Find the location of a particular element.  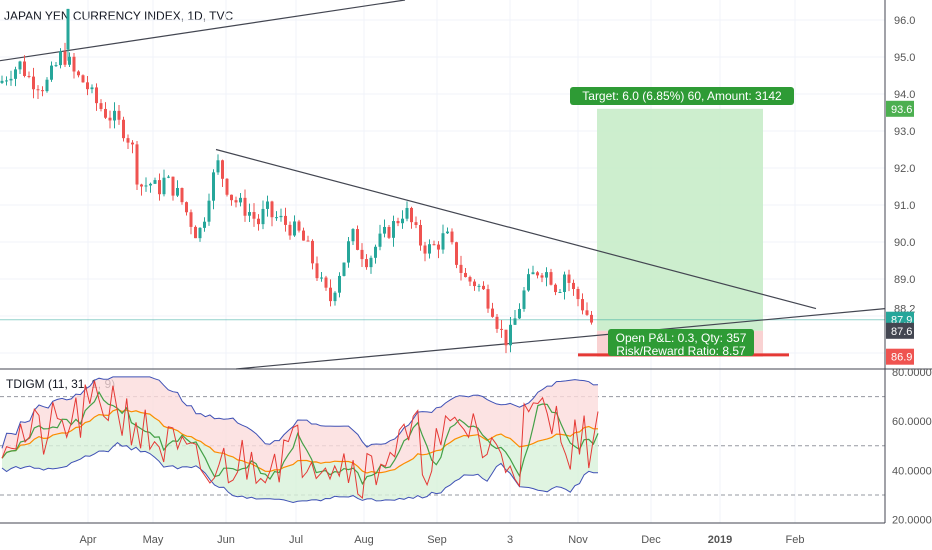

time-tick-label: Jun is located at coordinates (226, 540).